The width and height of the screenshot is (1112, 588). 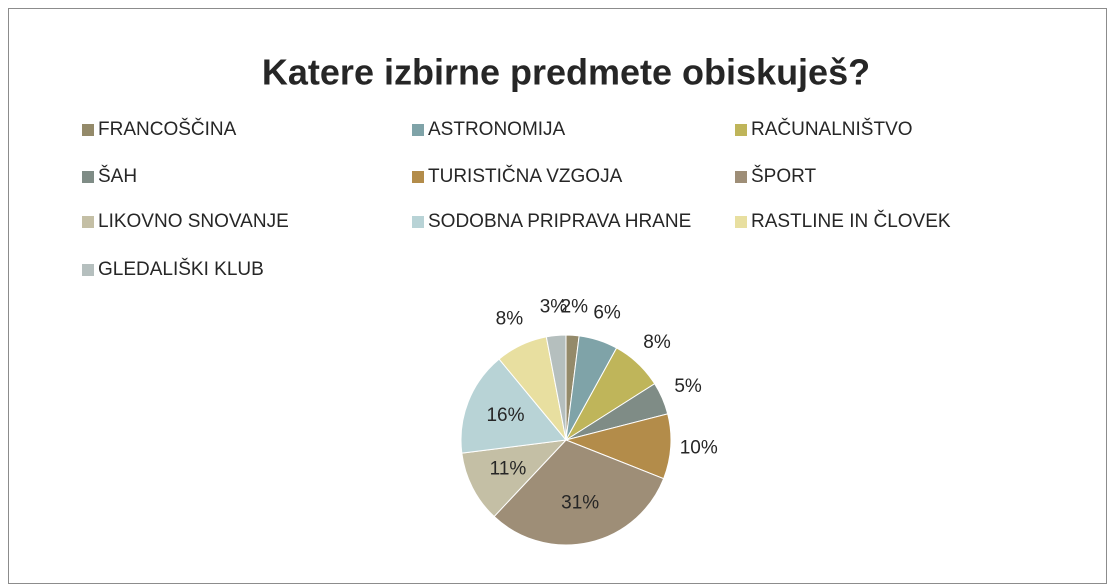 I want to click on data-label: 6%, so click(x=607, y=313).